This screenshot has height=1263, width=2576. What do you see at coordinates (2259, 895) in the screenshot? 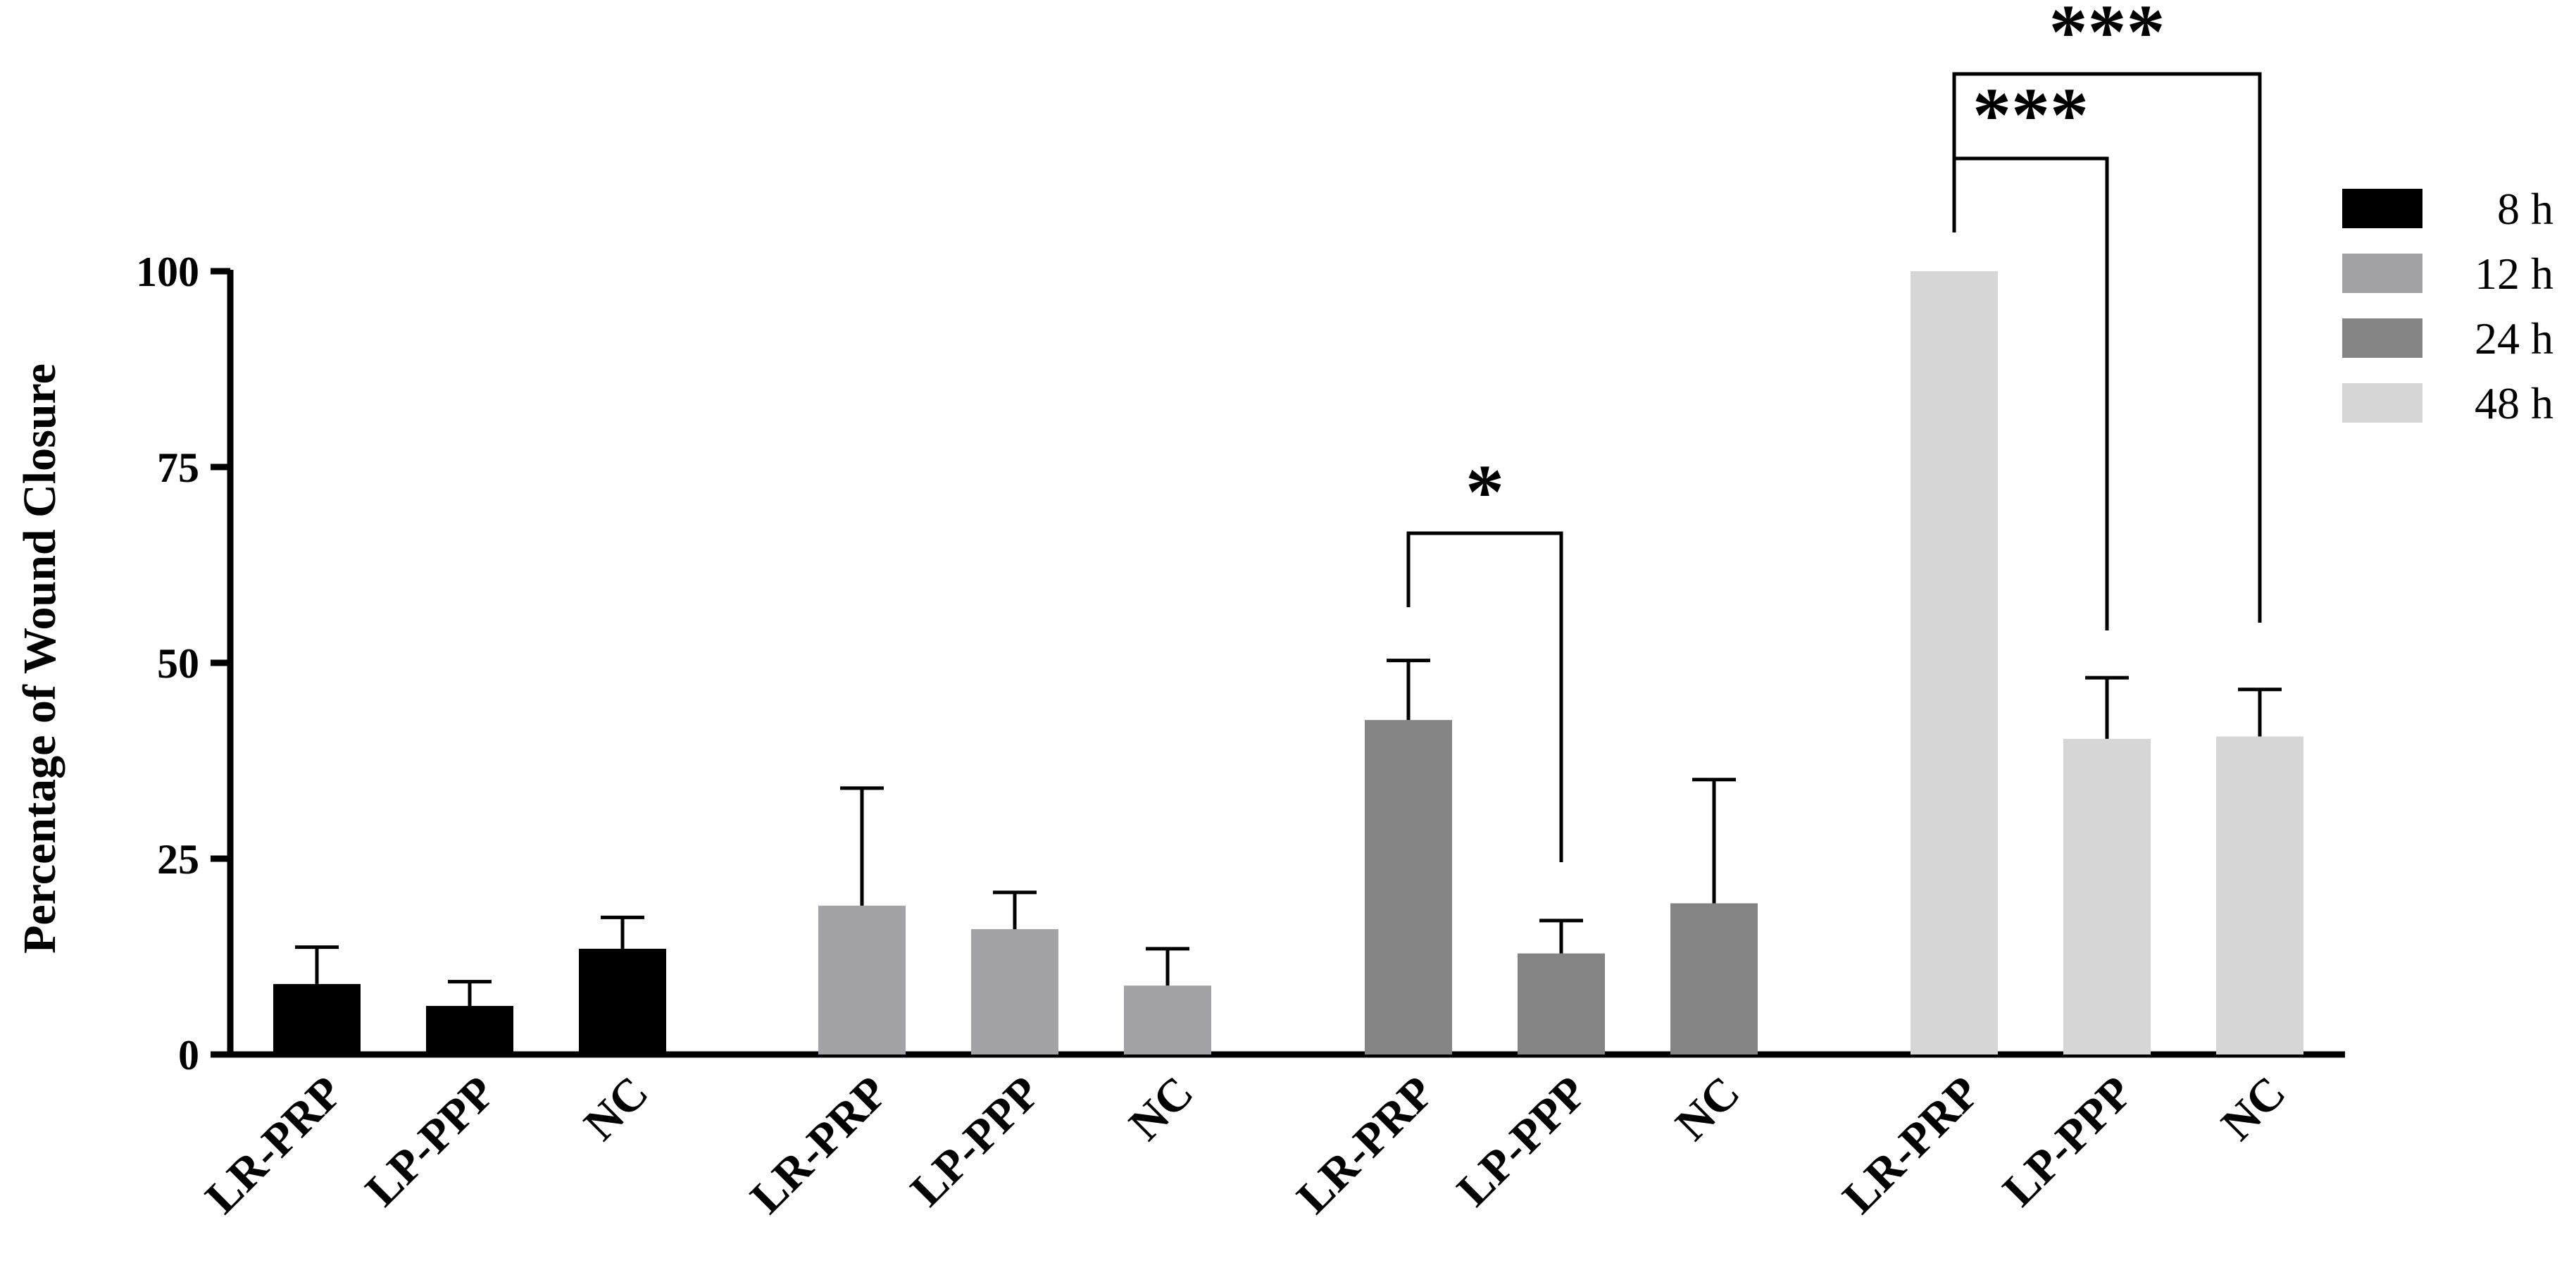
I see `bar-48-h-nc` at bounding box center [2259, 895].